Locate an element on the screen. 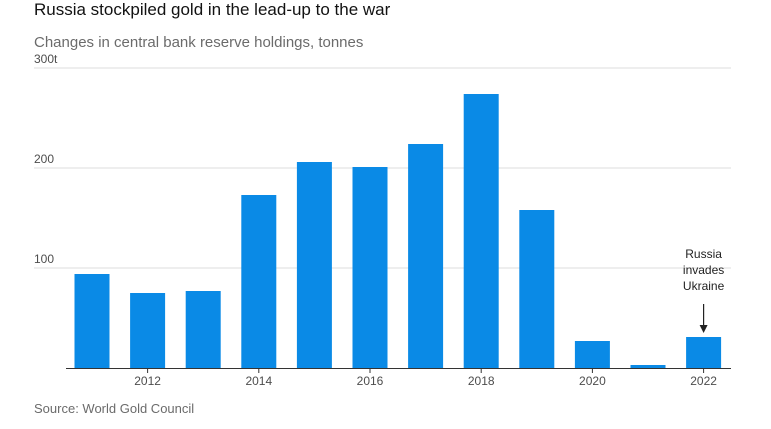 The width and height of the screenshot is (771, 429). bar-2016 is located at coordinates (370, 267).